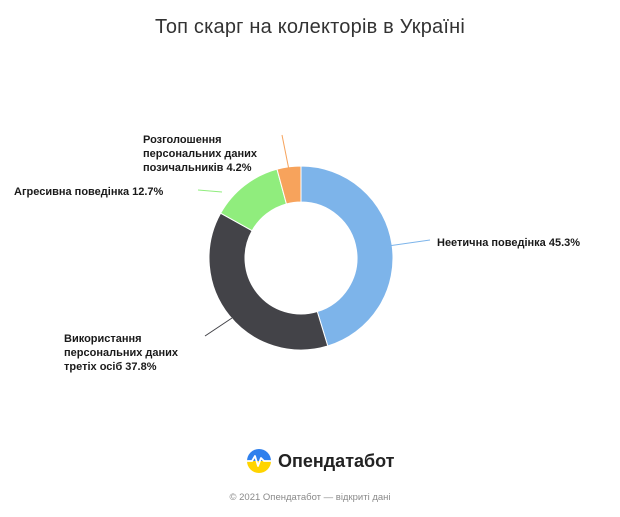  What do you see at coordinates (218, 327) in the screenshot?
I see `connector-використання-персональних-даних-третіх-осіб` at bounding box center [218, 327].